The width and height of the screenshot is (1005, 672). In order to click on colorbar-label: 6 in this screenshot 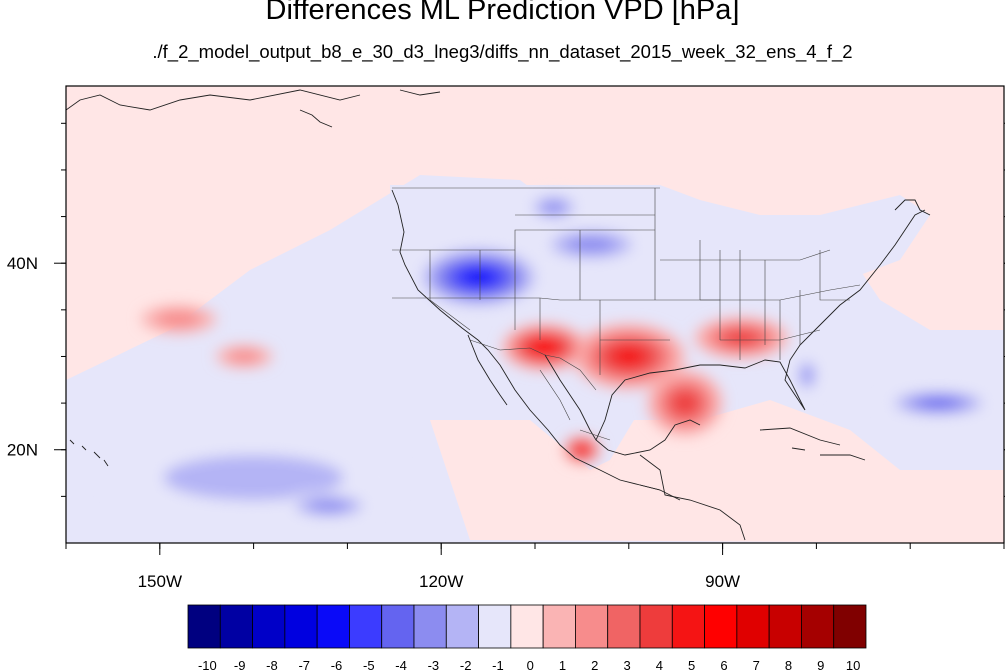, I will do `click(723, 665)`.